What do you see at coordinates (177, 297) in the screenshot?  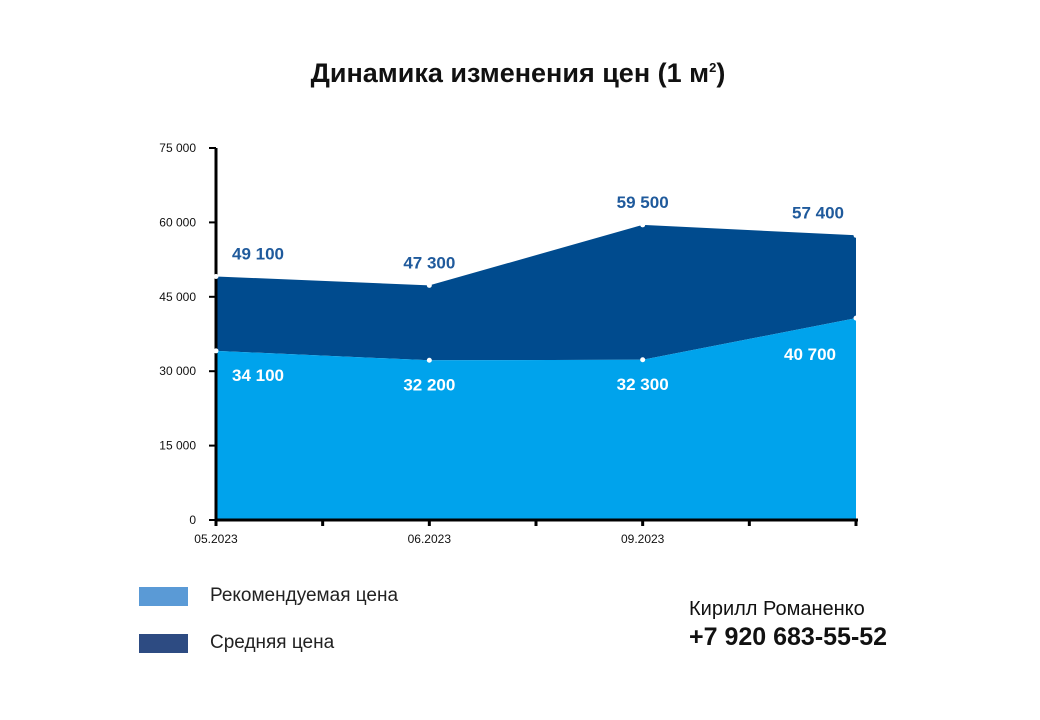 I see `y-tick-label: 45 000` at bounding box center [177, 297].